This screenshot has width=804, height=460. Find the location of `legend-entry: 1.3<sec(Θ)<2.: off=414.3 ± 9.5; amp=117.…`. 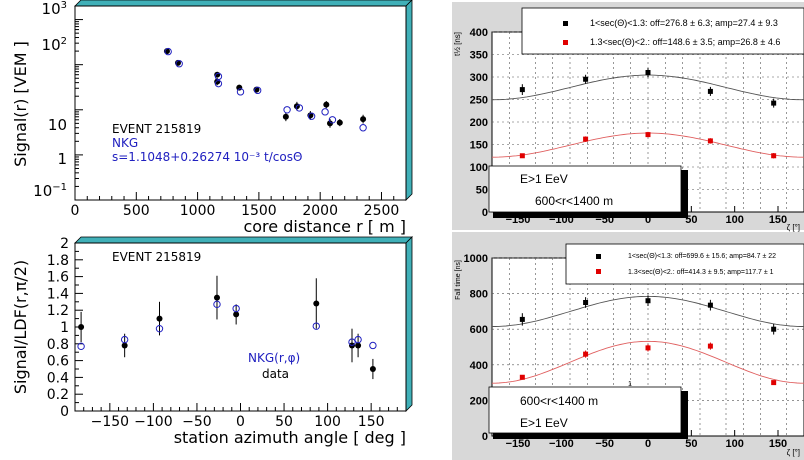

legend-entry: 1.3<sec(Θ)<2.: off=414.3 ± 9.5; amp=117.… is located at coordinates (701, 272).